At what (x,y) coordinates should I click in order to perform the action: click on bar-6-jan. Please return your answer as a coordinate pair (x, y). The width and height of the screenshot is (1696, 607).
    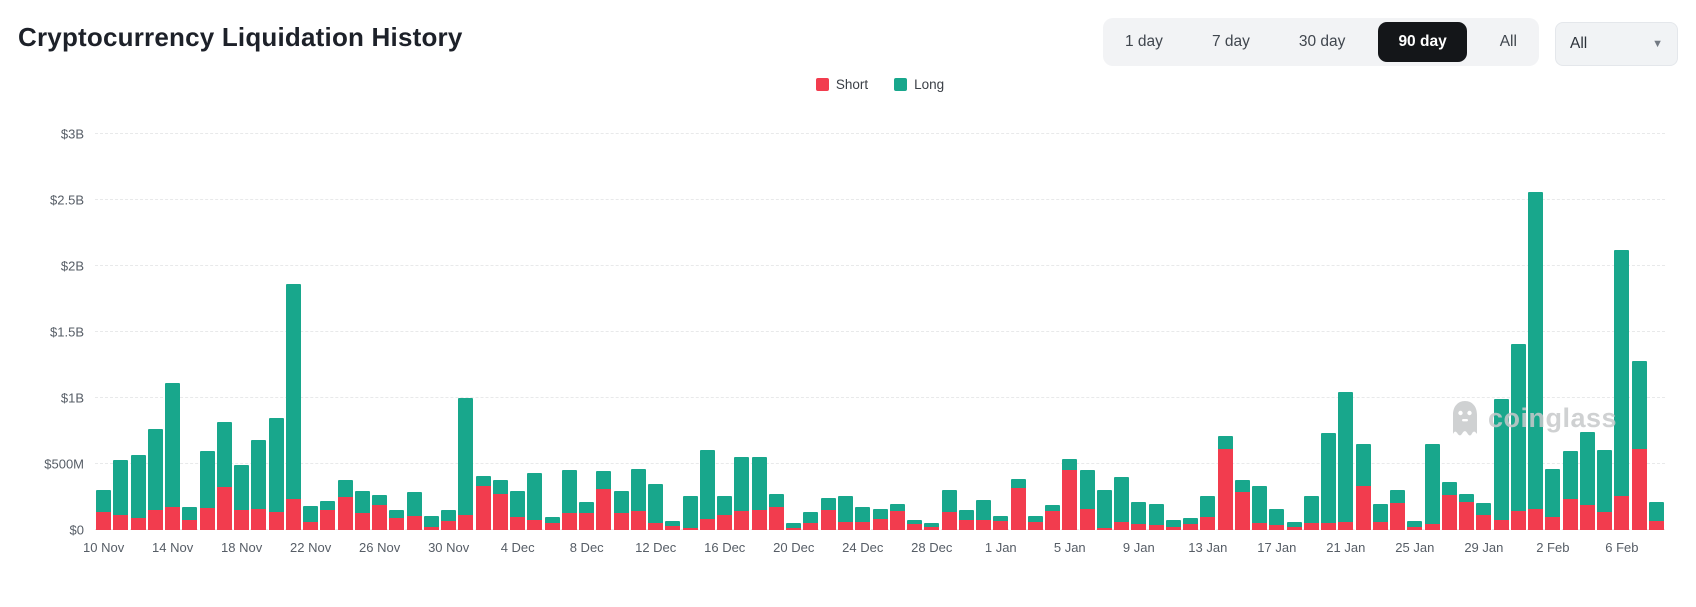
    Looking at the image, I should click on (1087, 500).